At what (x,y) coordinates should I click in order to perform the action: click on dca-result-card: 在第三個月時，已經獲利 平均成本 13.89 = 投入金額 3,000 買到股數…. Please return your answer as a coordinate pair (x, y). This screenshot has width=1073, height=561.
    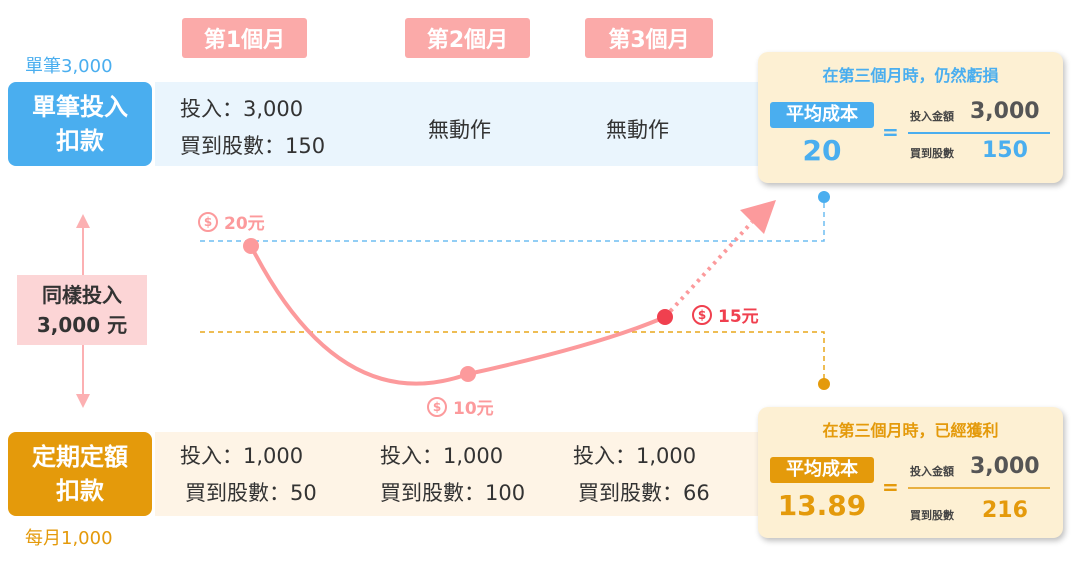
    Looking at the image, I should click on (910, 472).